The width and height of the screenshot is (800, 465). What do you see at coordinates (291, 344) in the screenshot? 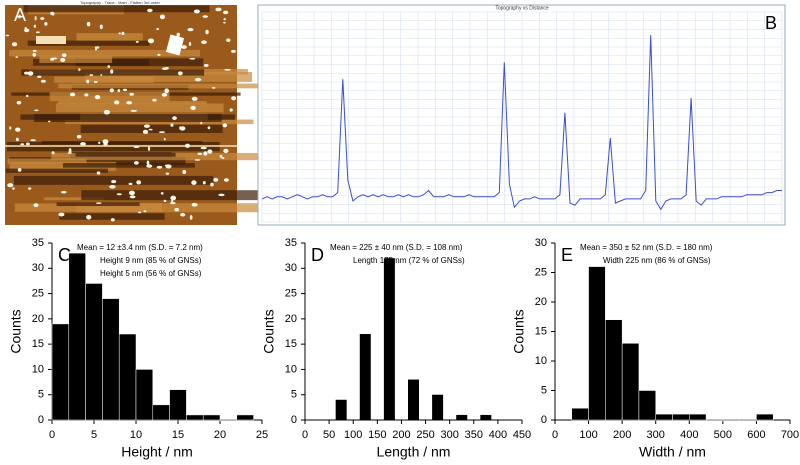
I see `y-tick-label: 15` at bounding box center [291, 344].